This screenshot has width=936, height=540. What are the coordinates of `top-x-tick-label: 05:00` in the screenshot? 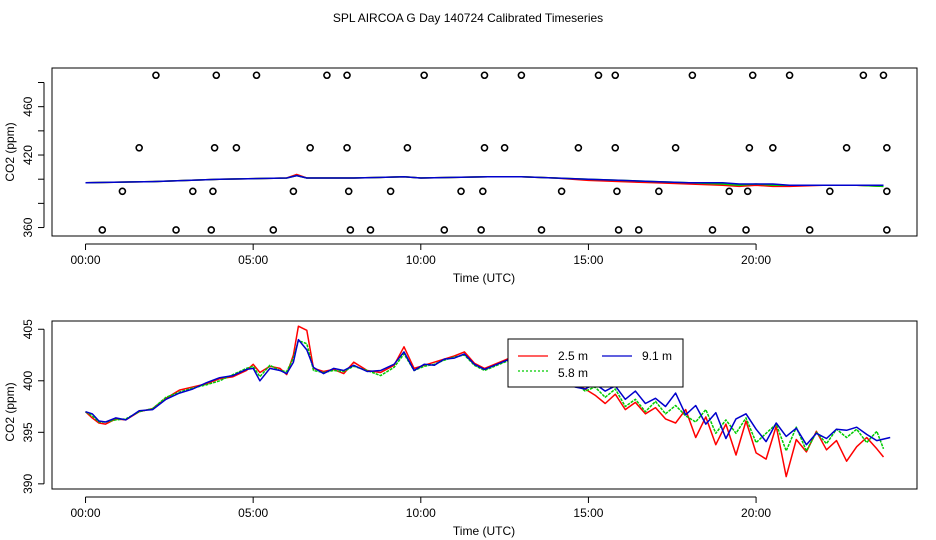 It's located at (253, 260).